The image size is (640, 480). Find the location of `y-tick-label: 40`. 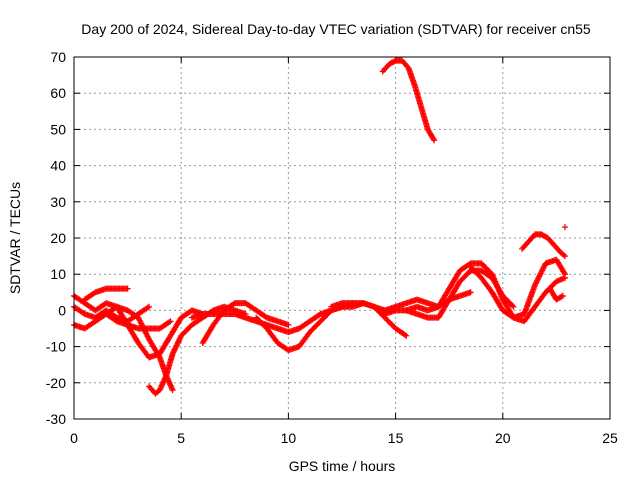

y-tick-label: 40 is located at coordinates (58, 166).